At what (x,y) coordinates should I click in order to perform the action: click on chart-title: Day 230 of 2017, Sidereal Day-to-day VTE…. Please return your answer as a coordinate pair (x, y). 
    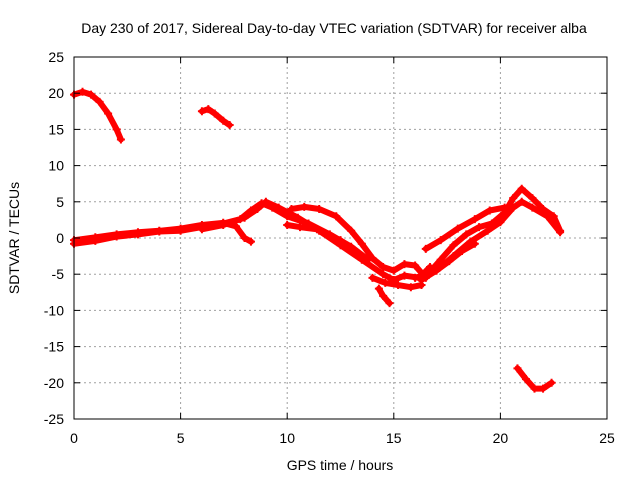
    Looking at the image, I should click on (334, 28).